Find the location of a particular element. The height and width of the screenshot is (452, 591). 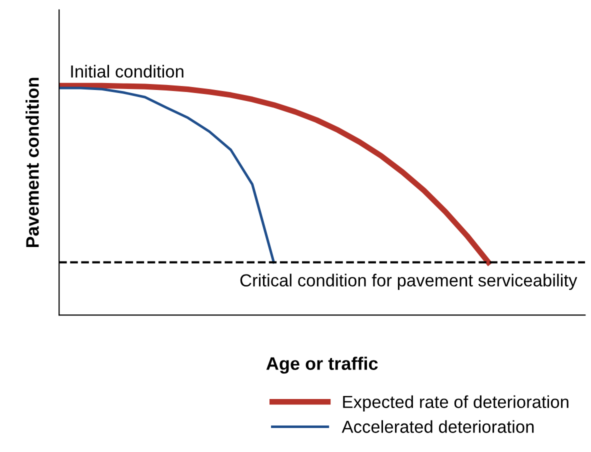

x-axis-title: Age or traffic is located at coordinates (322, 365).